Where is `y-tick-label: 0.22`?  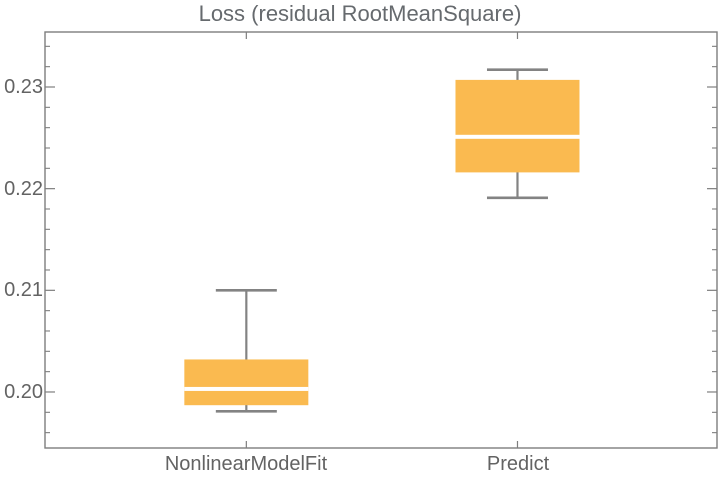
y-tick-label: 0.22 is located at coordinates (23, 188).